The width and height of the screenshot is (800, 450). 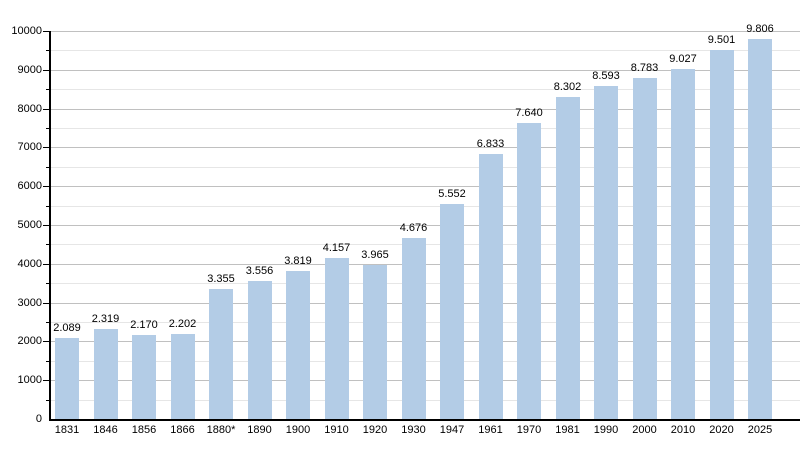 I want to click on x-tick-label: 1920, so click(x=375, y=430).